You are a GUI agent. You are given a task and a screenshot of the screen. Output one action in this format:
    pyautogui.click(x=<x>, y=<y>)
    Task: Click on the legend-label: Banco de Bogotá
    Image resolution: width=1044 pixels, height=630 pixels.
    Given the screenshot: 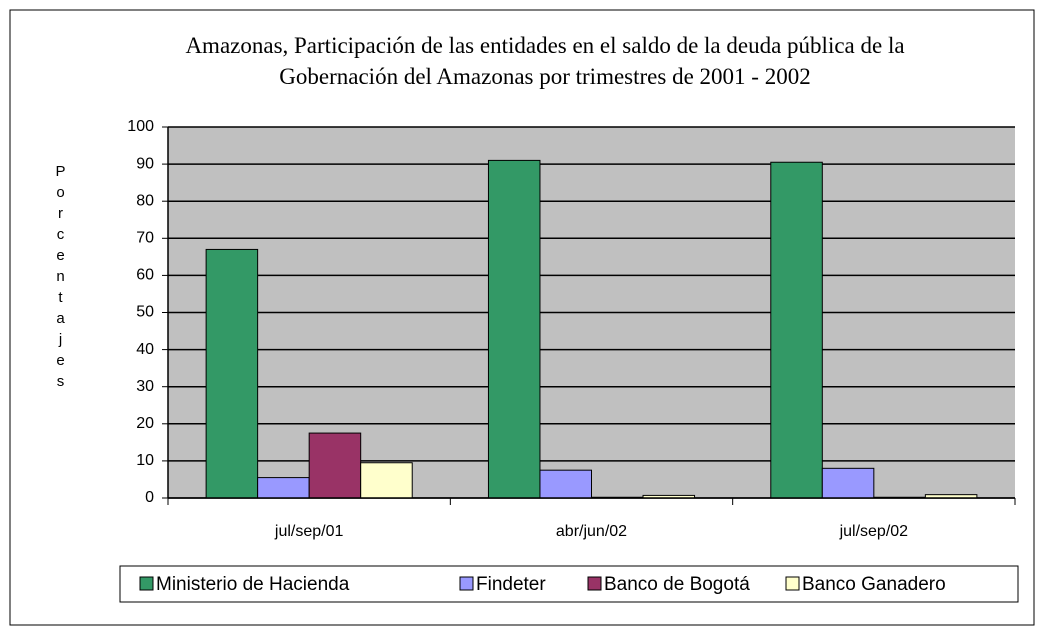 What is the action you would take?
    pyautogui.click(x=677, y=584)
    